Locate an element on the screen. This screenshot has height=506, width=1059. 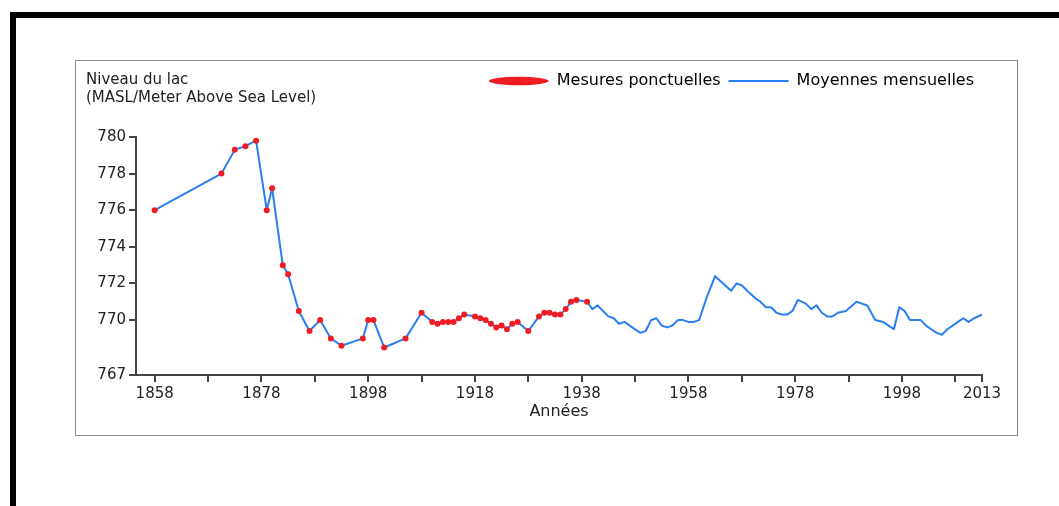
x-tick-label: 1978 is located at coordinates (795, 392).